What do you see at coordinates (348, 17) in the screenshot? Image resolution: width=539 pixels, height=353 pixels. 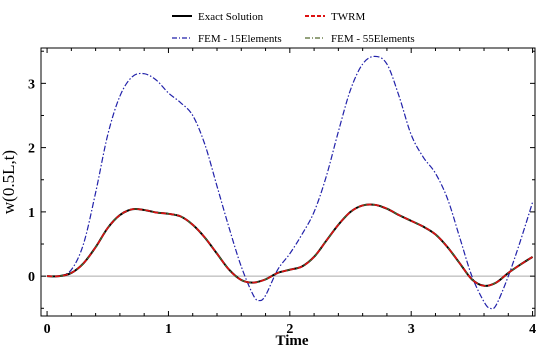 I see `legend-label-twrm: TWRM` at bounding box center [348, 17].